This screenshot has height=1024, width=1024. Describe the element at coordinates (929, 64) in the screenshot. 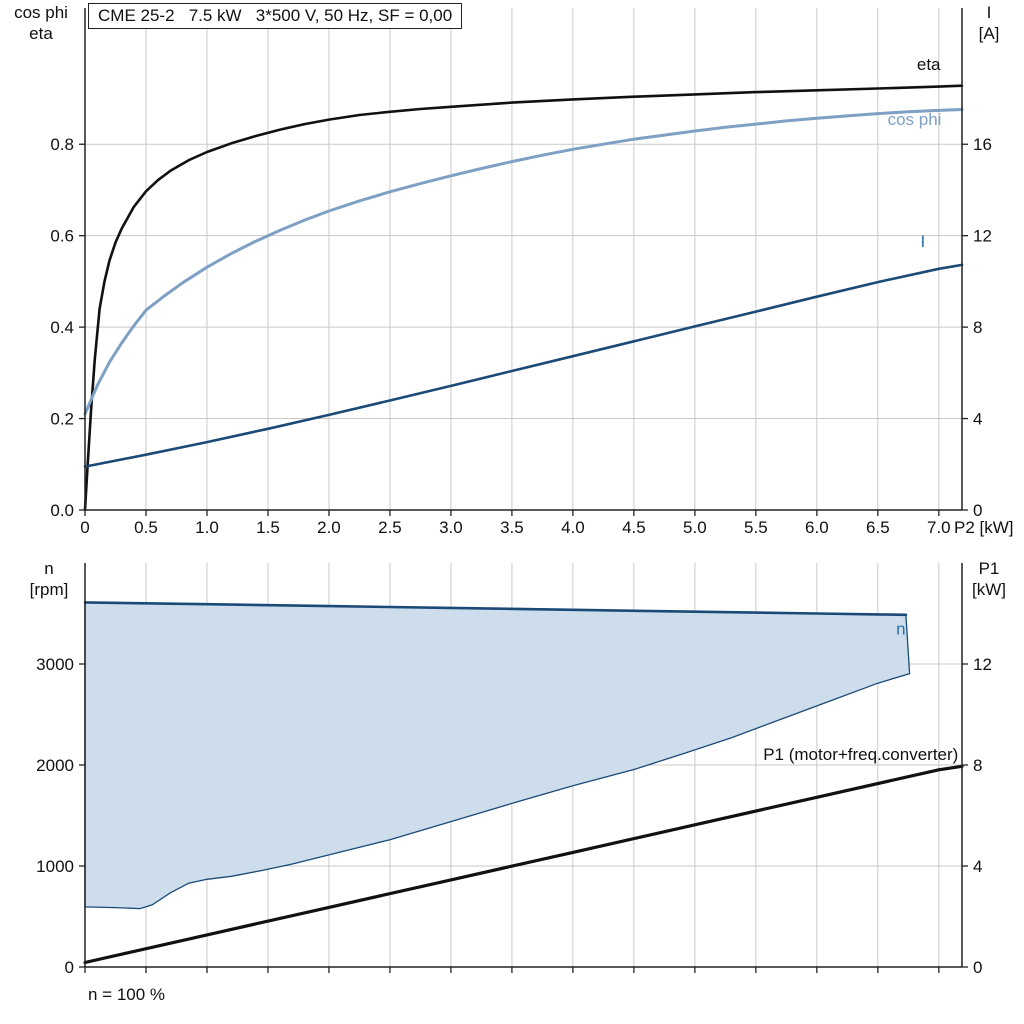

I see `svg-text: eta` at that location.